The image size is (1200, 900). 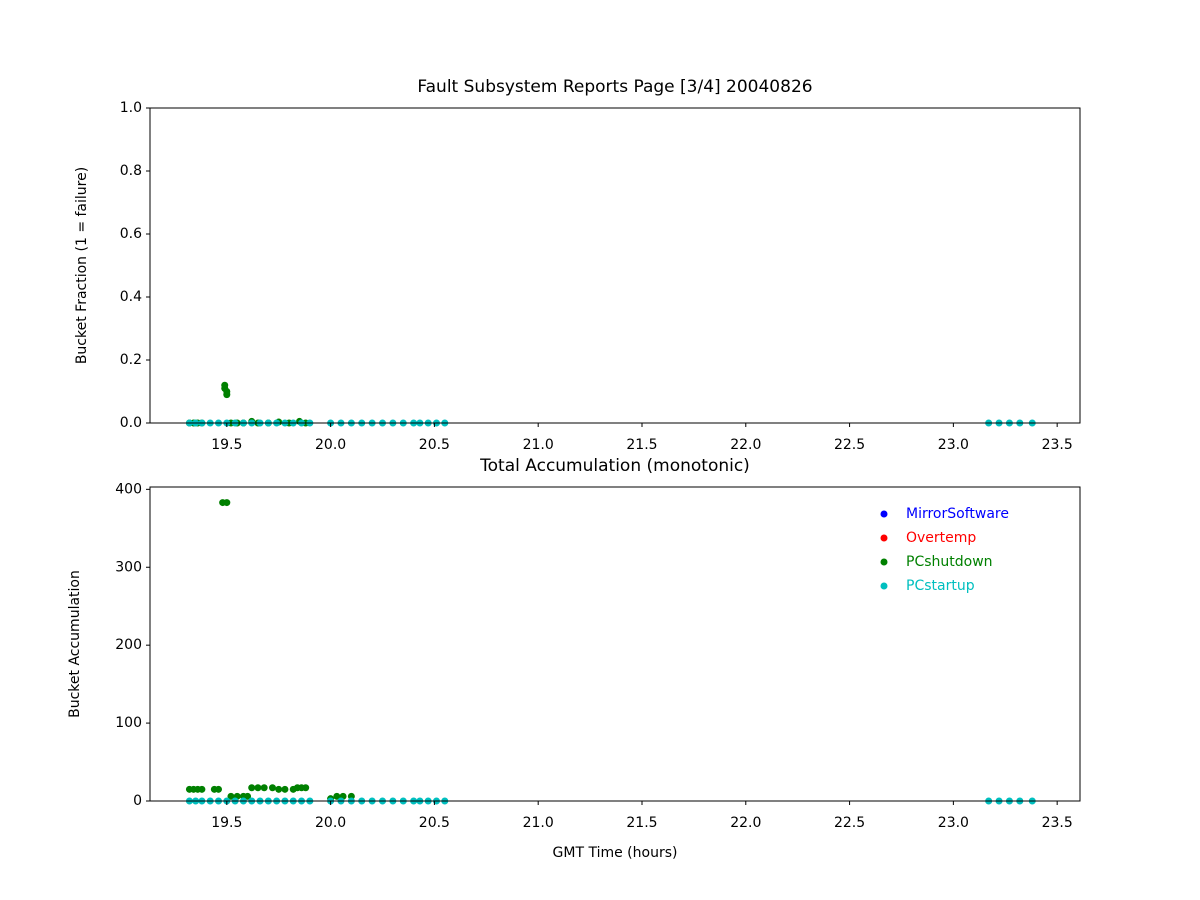 I want to click on y-tick-label: 0.2, so click(x=131, y=360).